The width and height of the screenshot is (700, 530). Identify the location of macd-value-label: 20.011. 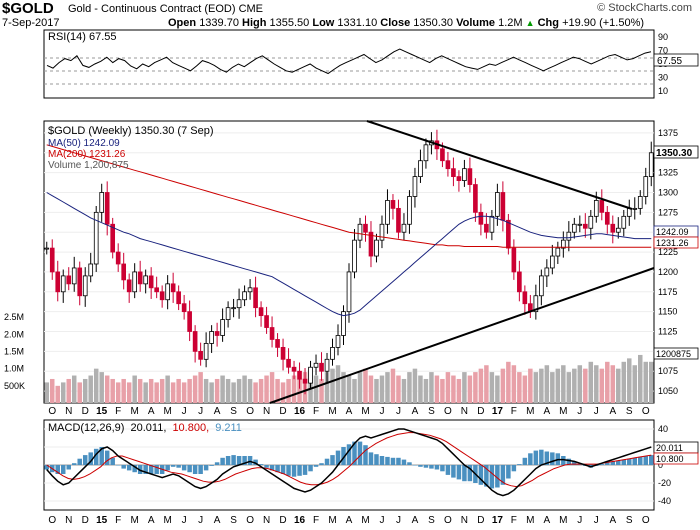
(669, 448).